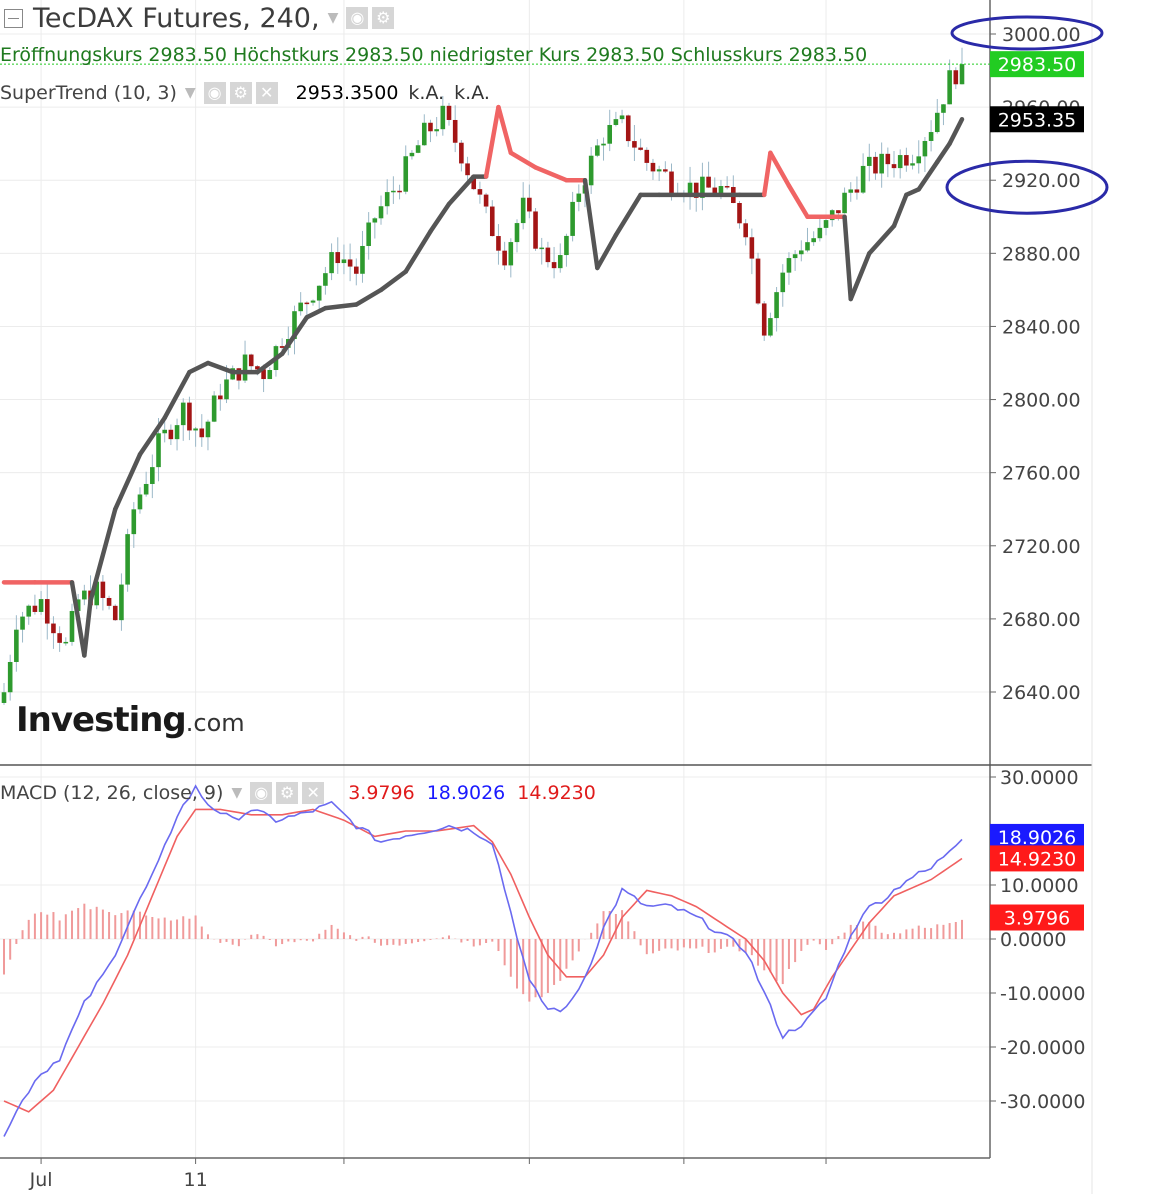 The width and height of the screenshot is (1168, 1194). What do you see at coordinates (1039, 778) in the screenshot?
I see `macd-tick-label: 30.0000` at bounding box center [1039, 778].